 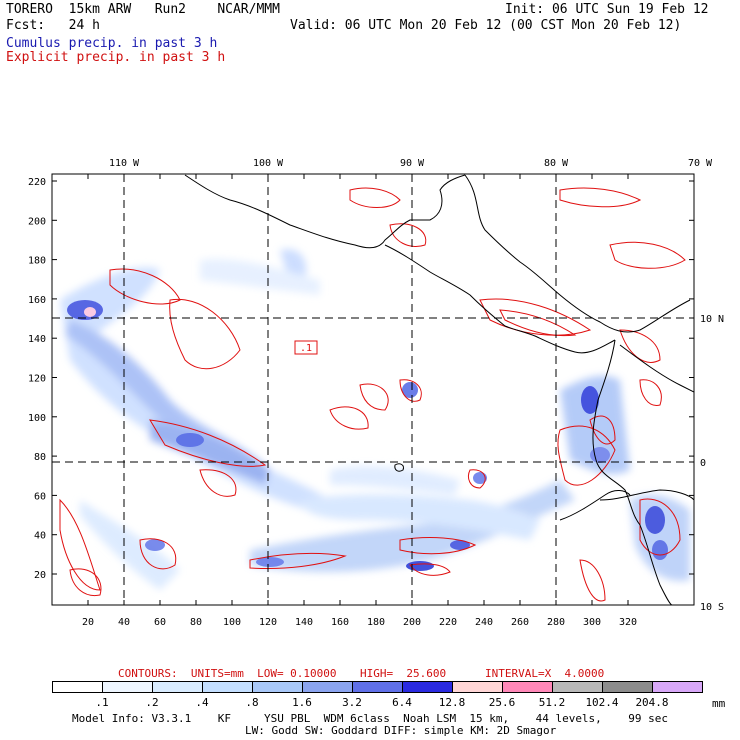 I want to click on coastline-andes, so click(x=656, y=368).